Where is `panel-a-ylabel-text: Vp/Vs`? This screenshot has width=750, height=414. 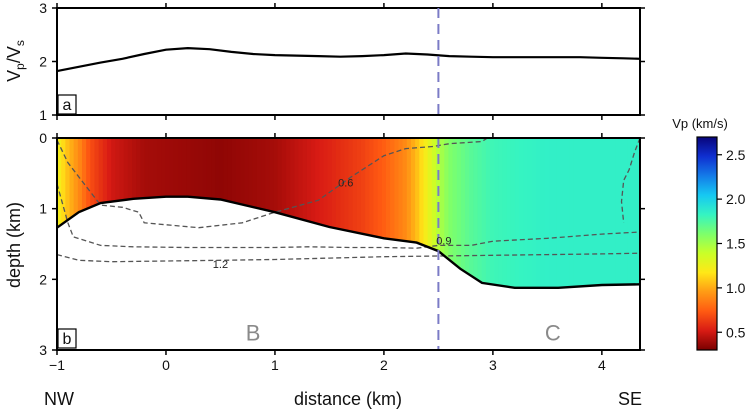
panel-a-ylabel-text: Vp/Vs is located at coordinates (15, 61).